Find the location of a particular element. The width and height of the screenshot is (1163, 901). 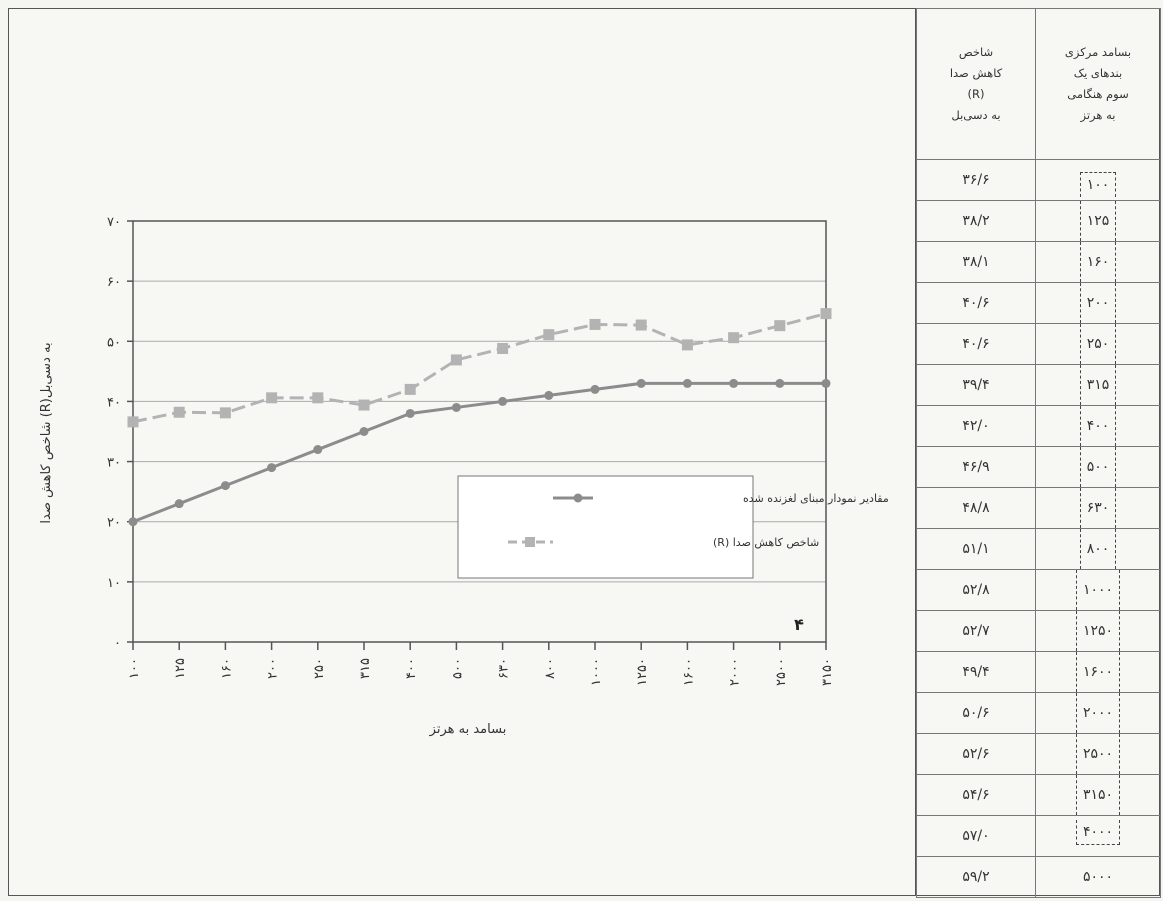

frequency-cell: ۲۰۰ is located at coordinates (1098, 303).